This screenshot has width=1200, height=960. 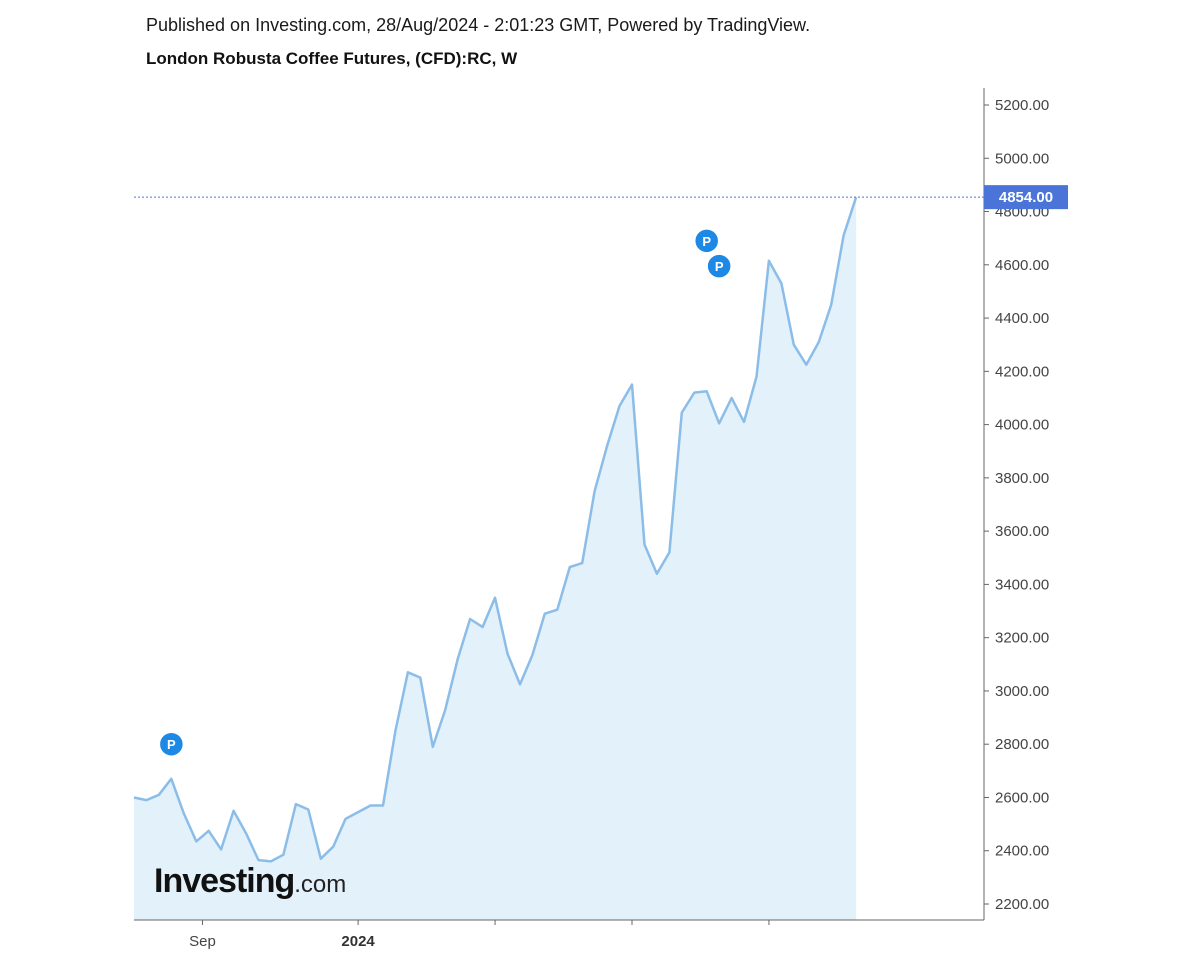 I want to click on y-tick-label: 3800.00, so click(x=1022, y=478).